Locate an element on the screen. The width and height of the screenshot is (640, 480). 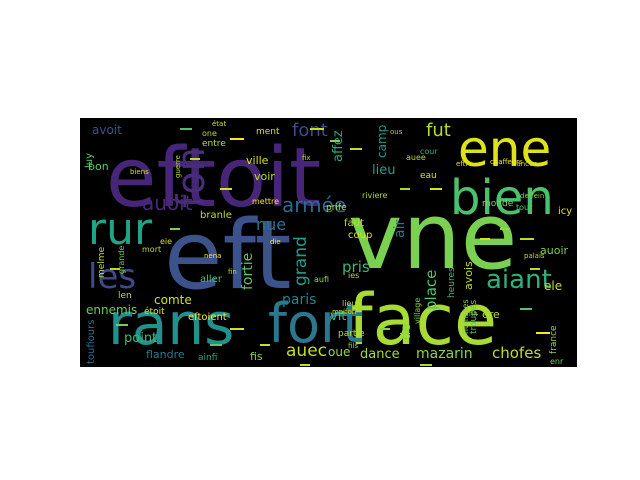
word: branle is located at coordinates (216, 215).